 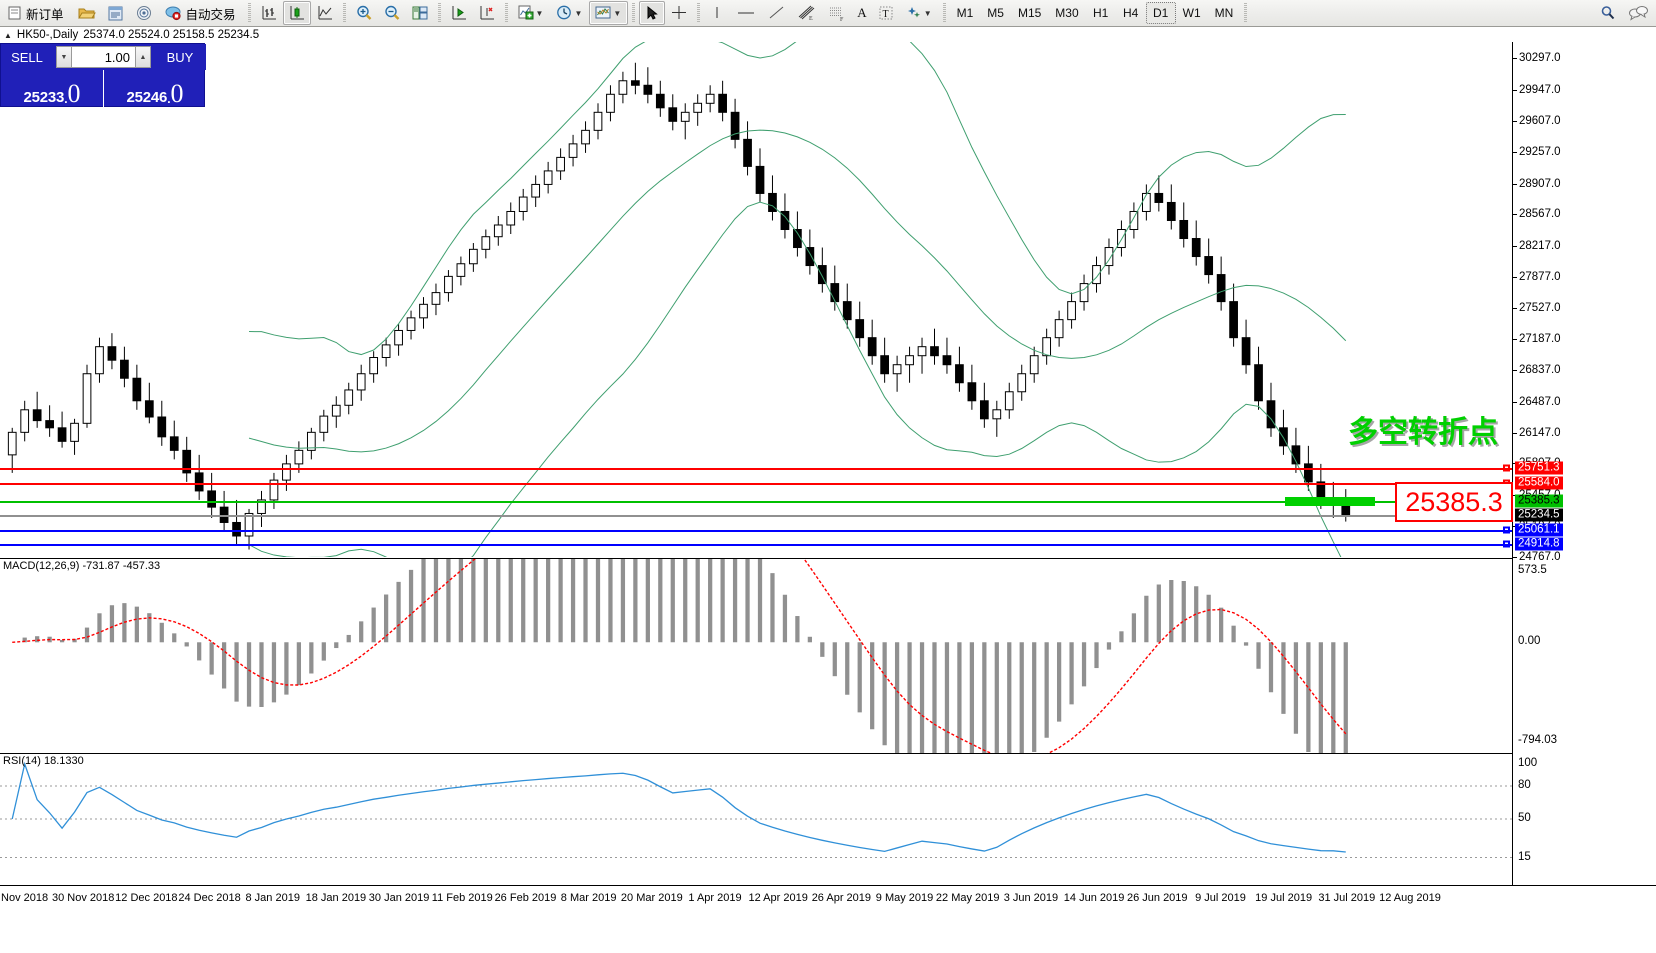 I want to click on shapes-button: ▼, so click(x=919, y=13).